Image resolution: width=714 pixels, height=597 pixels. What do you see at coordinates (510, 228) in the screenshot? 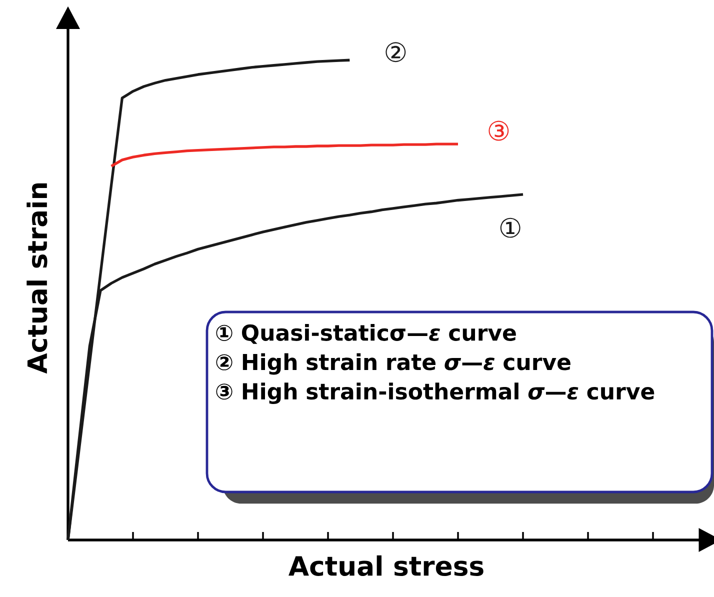
I see `series-label: ①` at bounding box center [510, 228].